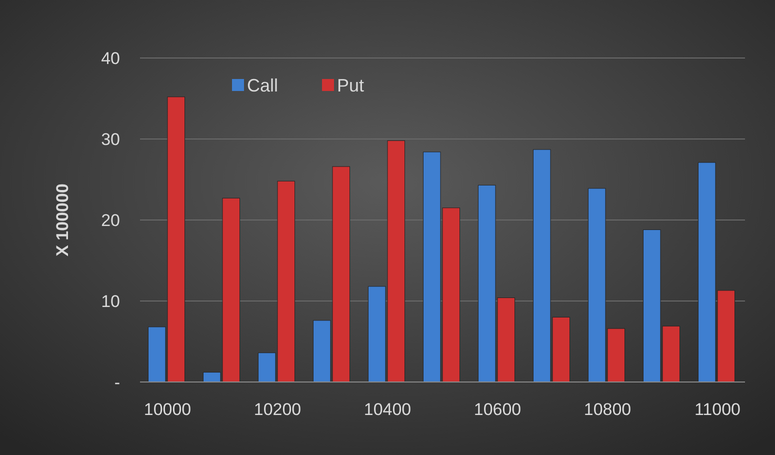 This screenshot has height=455, width=775. Describe the element at coordinates (110, 139) in the screenshot. I see `y-tick-label: 30` at that location.